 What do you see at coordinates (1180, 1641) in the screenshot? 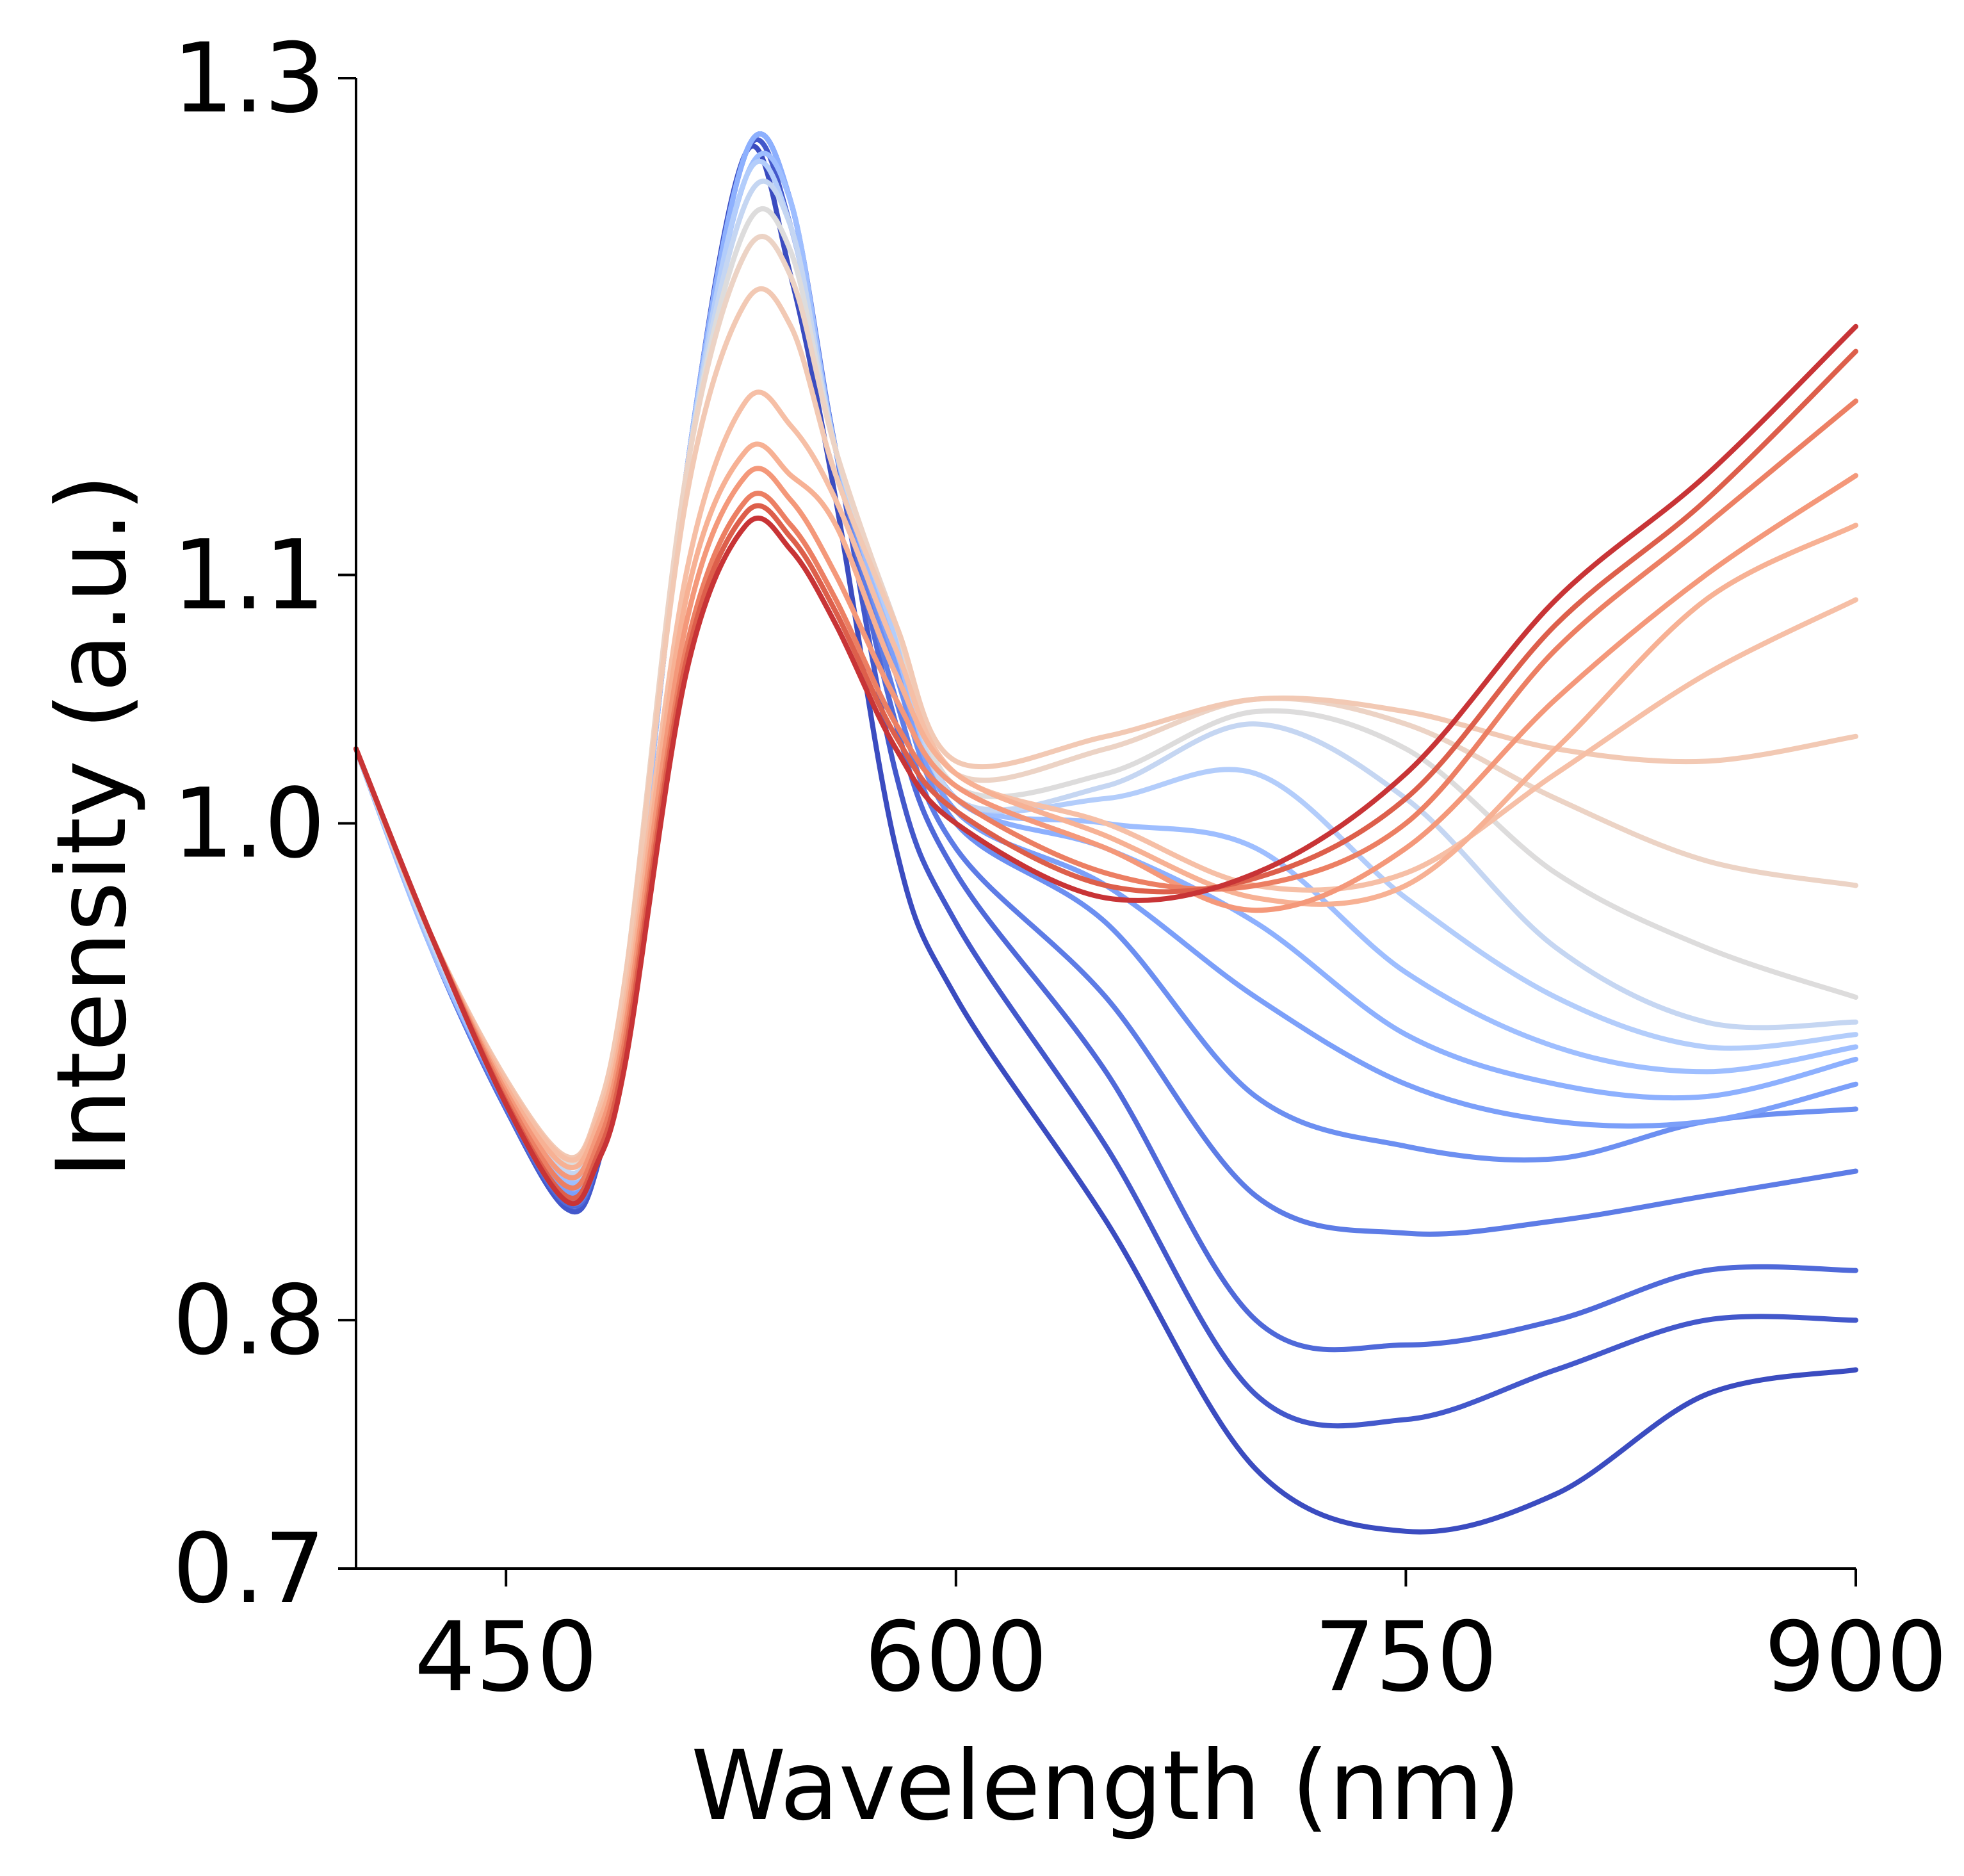
I see `x-ticks: 450 600 750 900` at bounding box center [1180, 1641].